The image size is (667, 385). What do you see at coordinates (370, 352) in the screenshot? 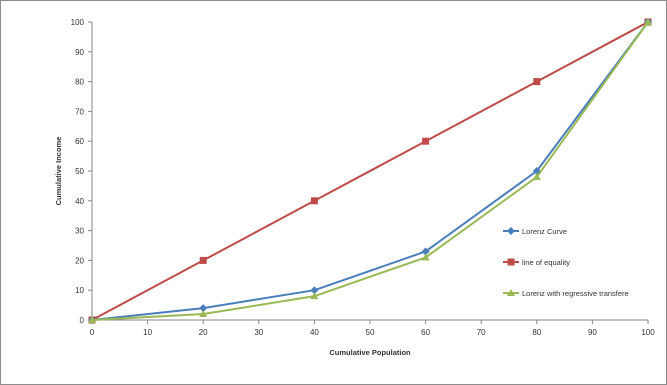
I see `x-axis-title: Cumulative Population` at bounding box center [370, 352].